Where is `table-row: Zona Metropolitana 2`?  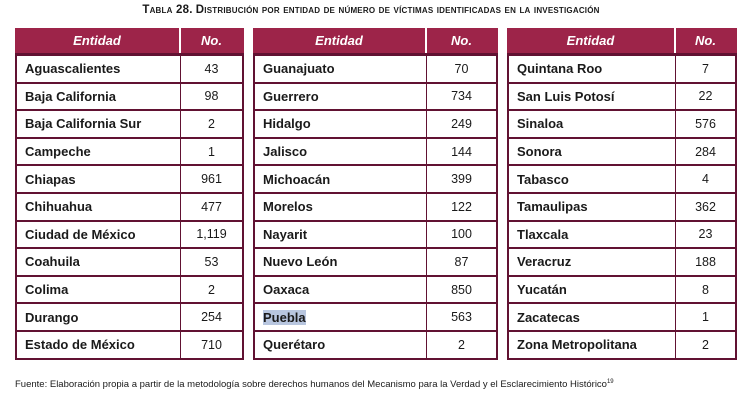
table-row: Zona Metropolitana 2 is located at coordinates (622, 345).